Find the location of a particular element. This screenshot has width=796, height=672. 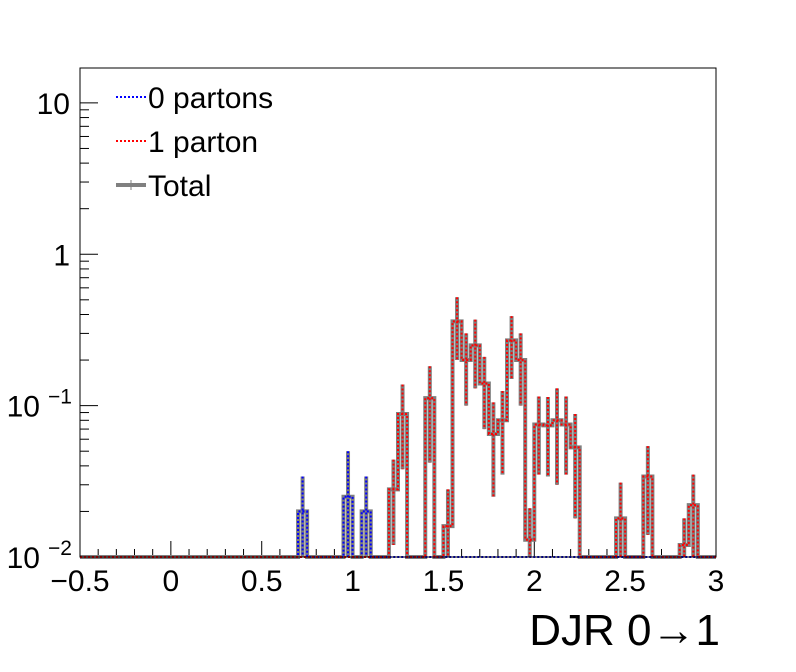

x-tick-label: 0 is located at coordinates (171, 581).